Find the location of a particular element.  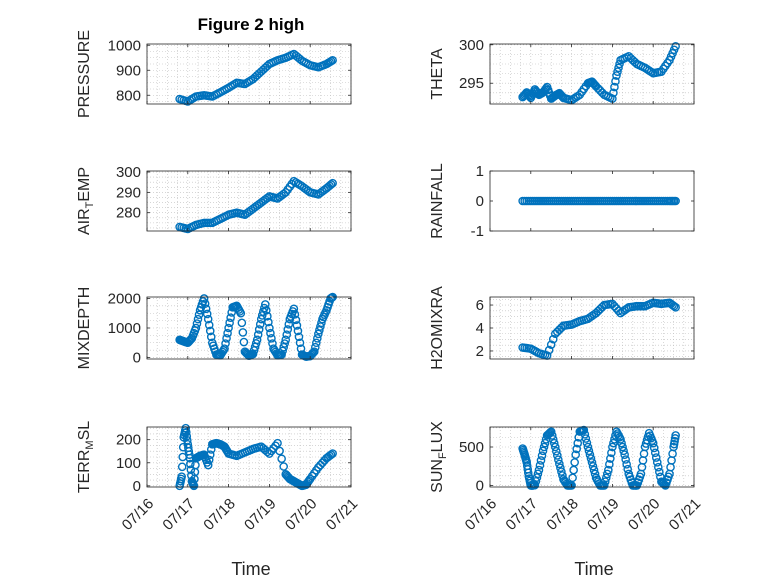

y-tick-label: 500 is located at coordinates (471, 447).